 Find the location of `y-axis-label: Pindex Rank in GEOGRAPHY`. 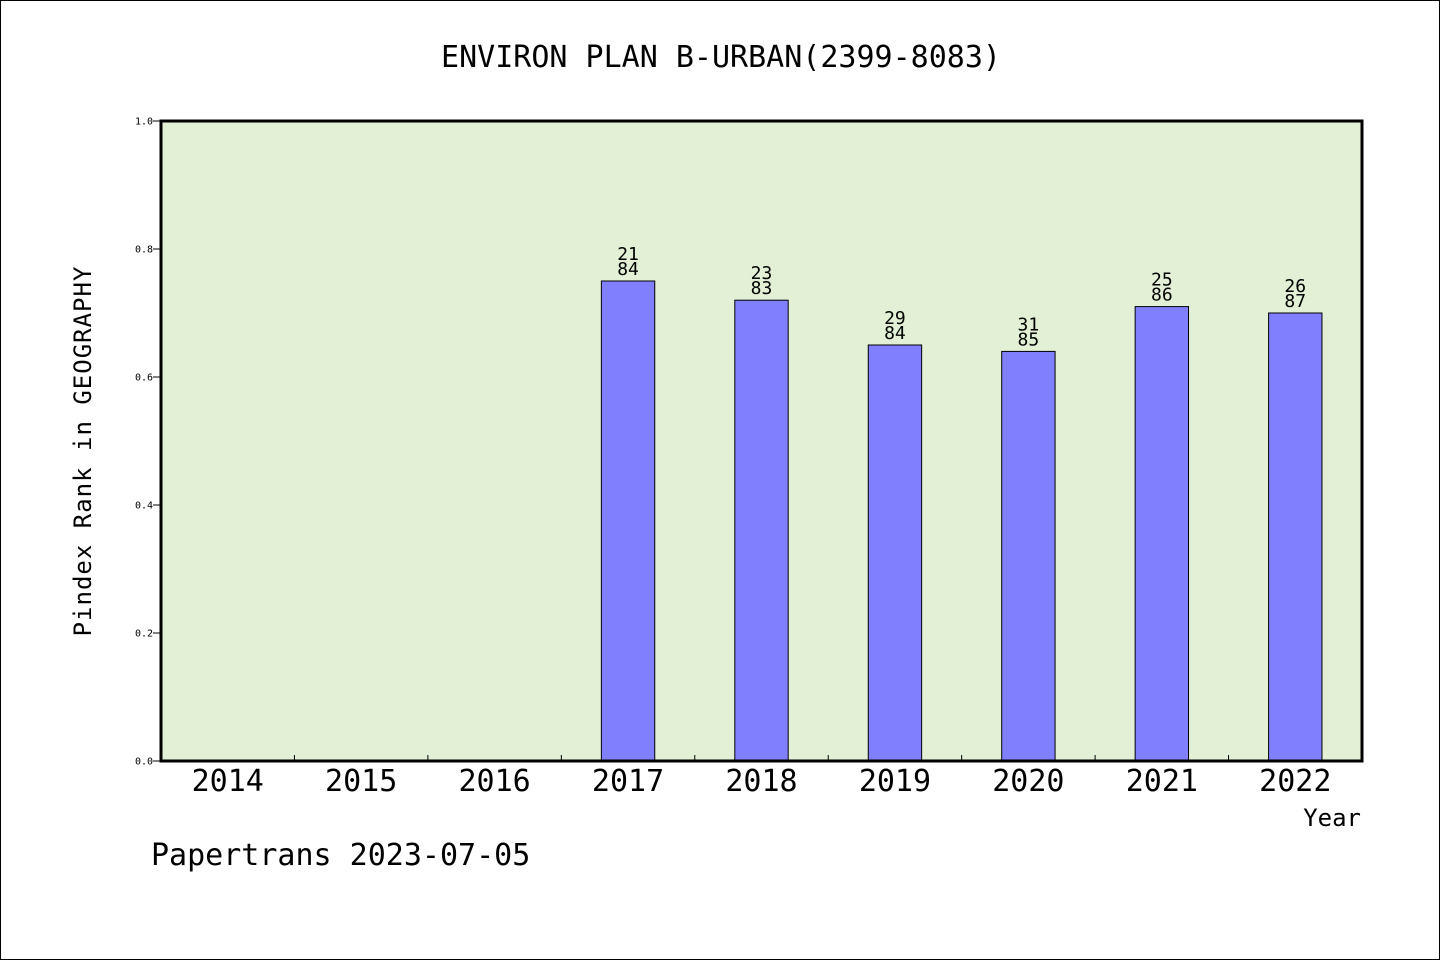

y-axis-label: Pindex Rank in GEOGRAPHY is located at coordinates (83, 451).